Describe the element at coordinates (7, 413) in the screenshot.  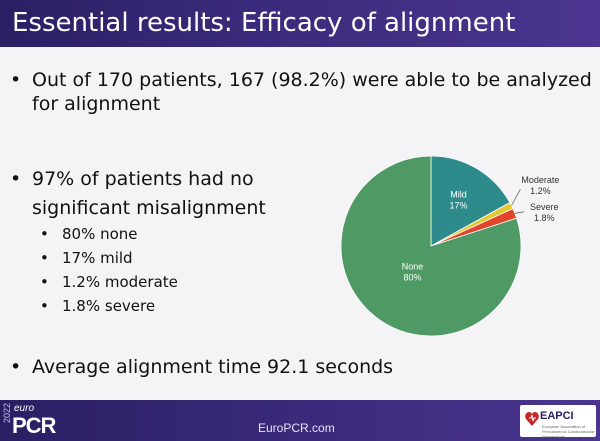
I see `footer-year: 2022` at that location.